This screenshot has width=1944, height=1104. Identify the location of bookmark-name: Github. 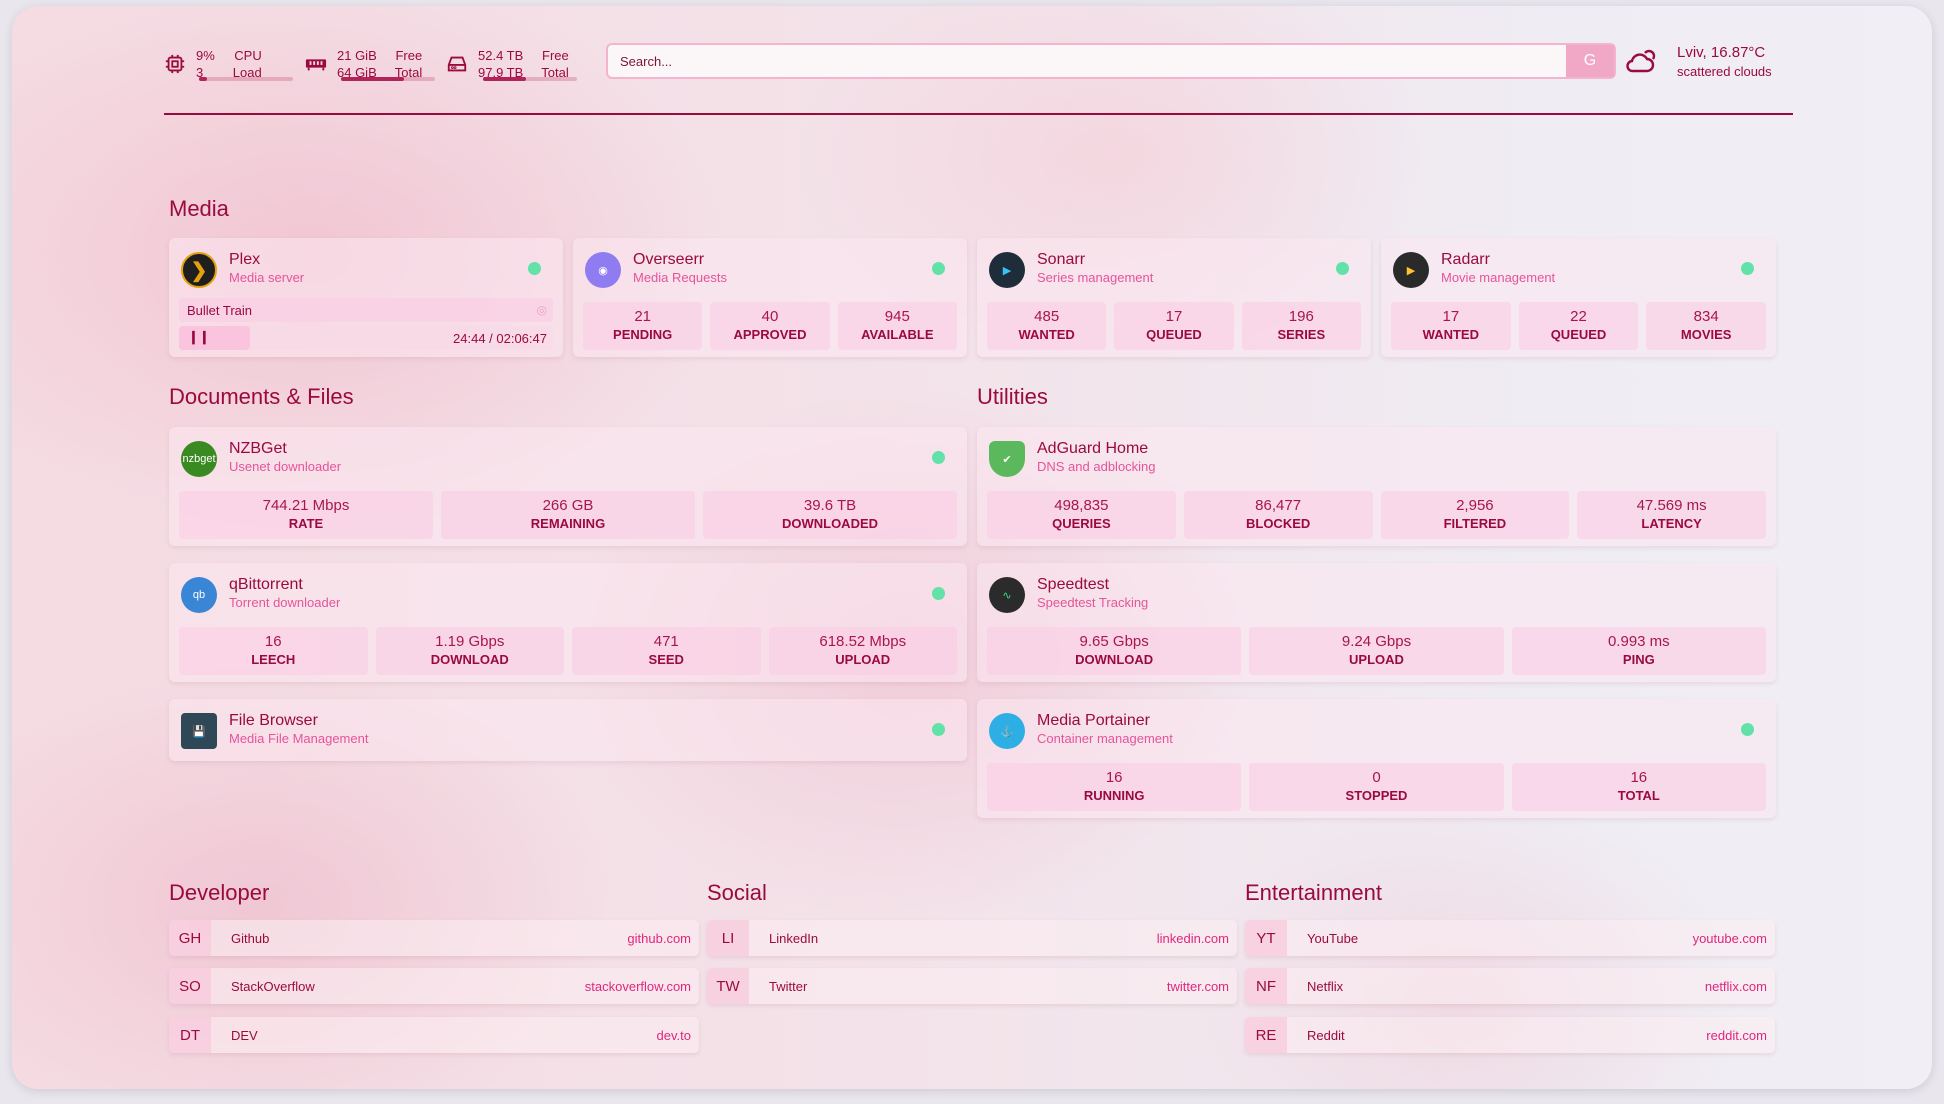
(250, 938).